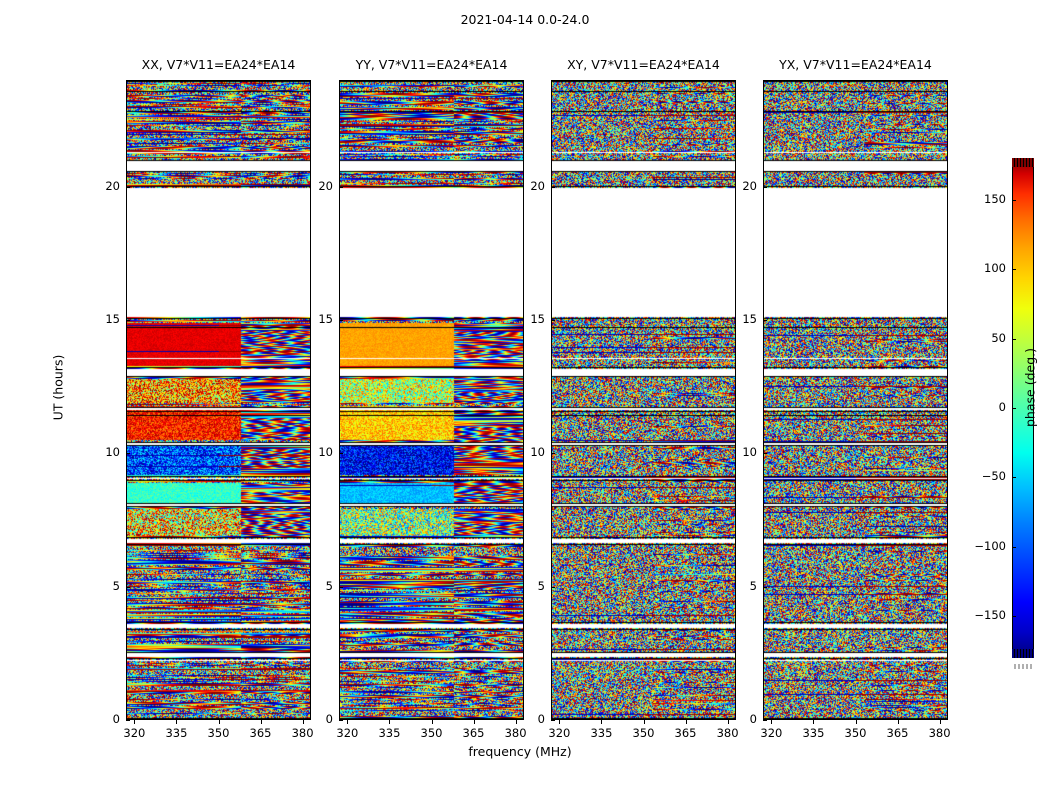 Image resolution: width=1050 pixels, height=800 pixels. What do you see at coordinates (1023, 162) in the screenshot?
I see `colorbar-over-marker` at bounding box center [1023, 162].